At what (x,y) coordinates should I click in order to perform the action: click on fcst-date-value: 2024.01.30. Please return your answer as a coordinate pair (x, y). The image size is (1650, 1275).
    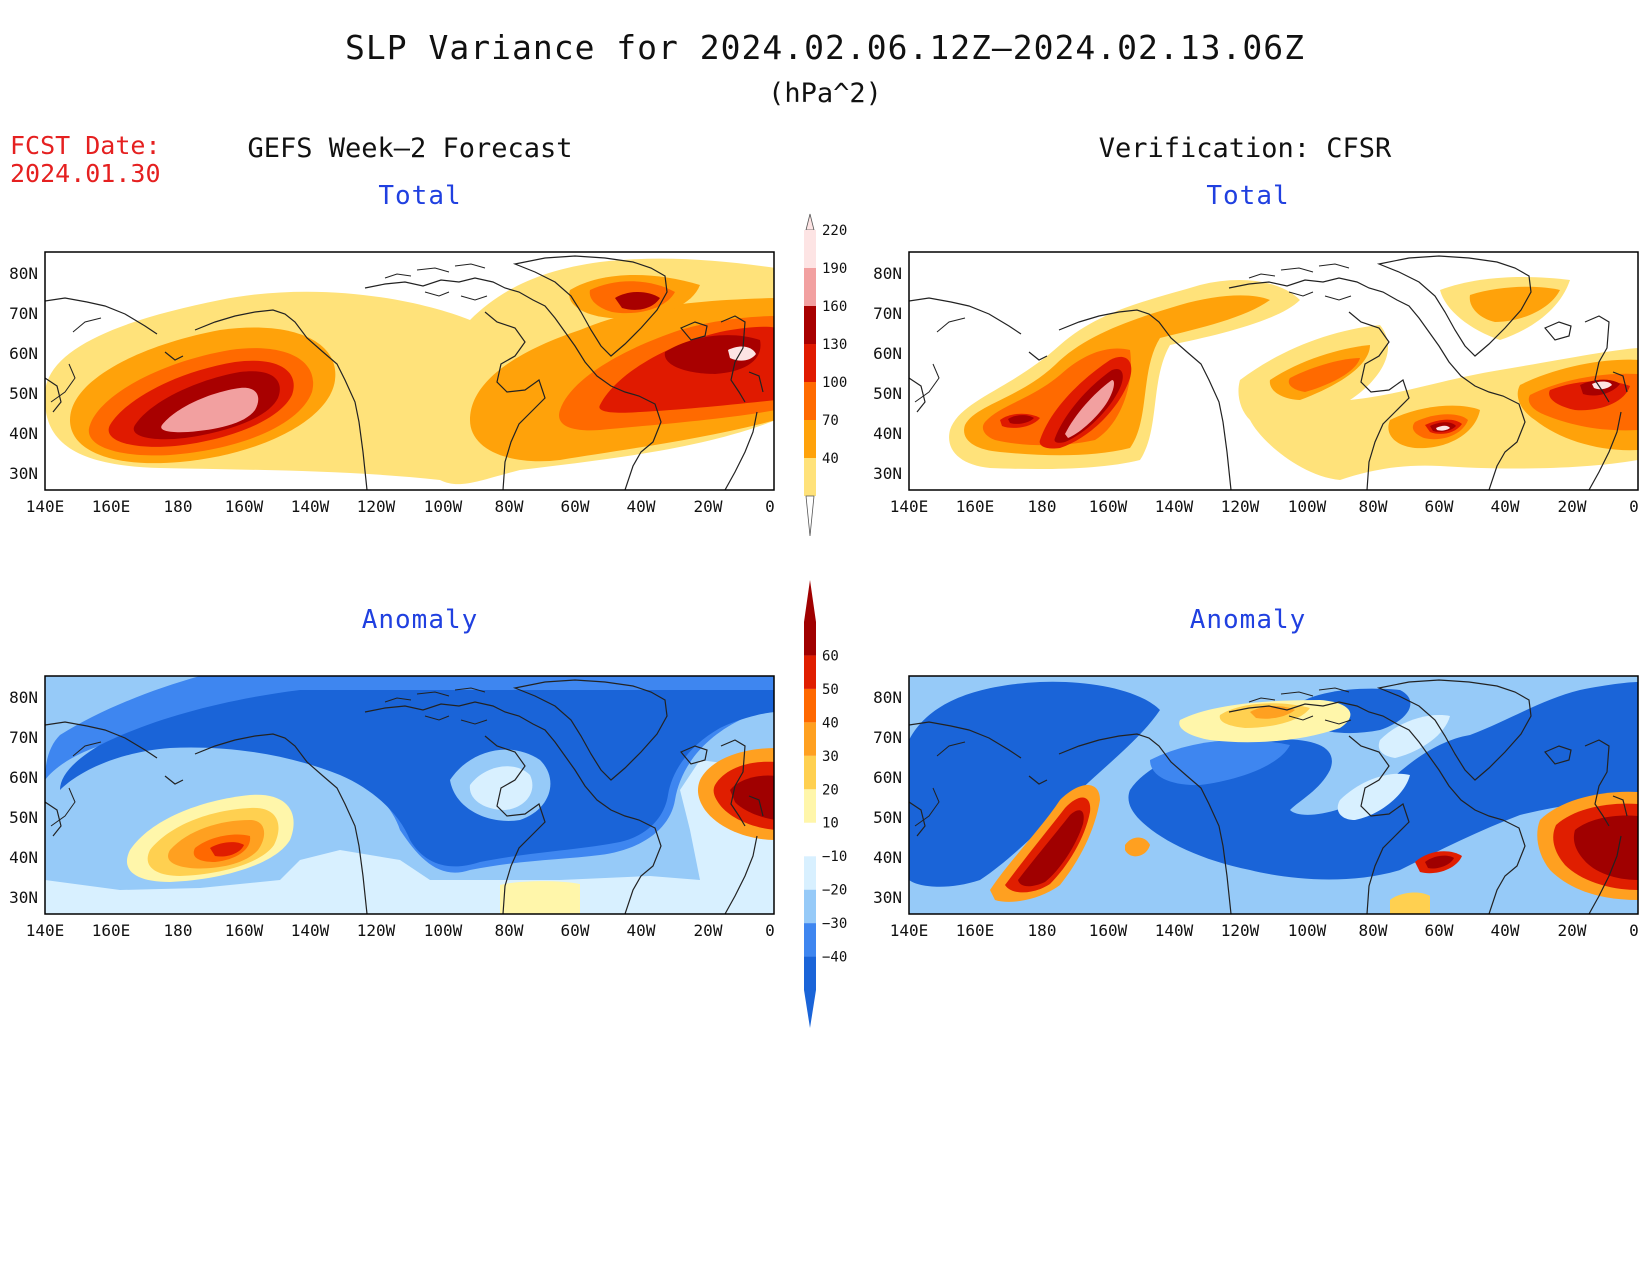
    Looking at the image, I should click on (85, 173).